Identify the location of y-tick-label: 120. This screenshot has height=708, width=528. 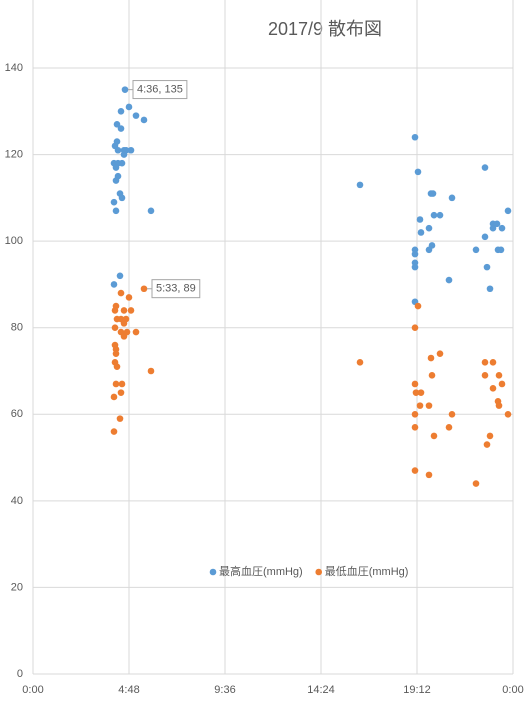
(14, 154).